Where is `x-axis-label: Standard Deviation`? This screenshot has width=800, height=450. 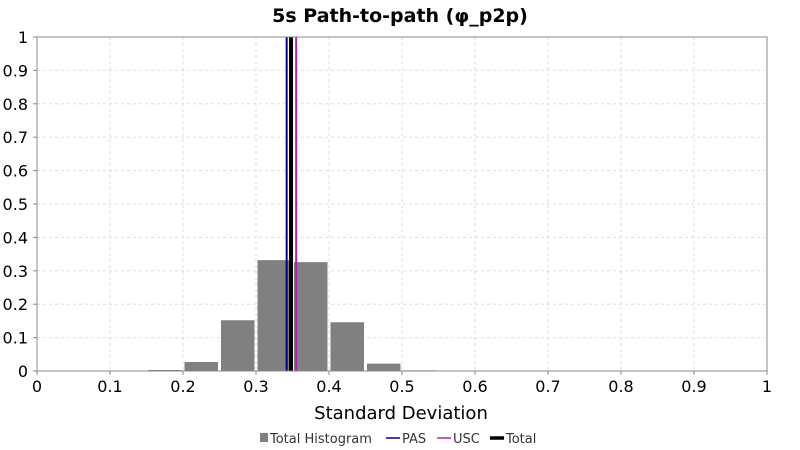 x-axis-label: Standard Deviation is located at coordinates (401, 413).